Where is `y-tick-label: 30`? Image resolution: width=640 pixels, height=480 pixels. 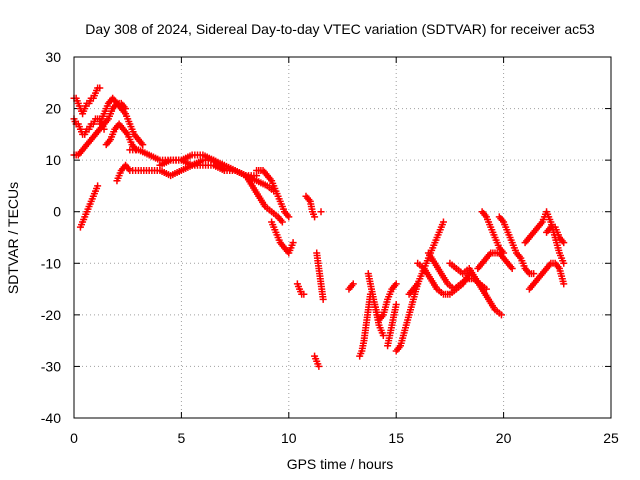 y-tick-label: 30 is located at coordinates (53, 57).